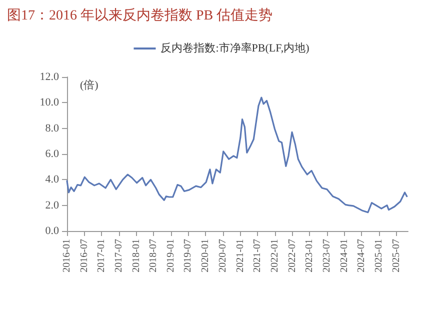  What do you see at coordinates (344, 255) in the screenshot?
I see `x-tick-label: 2024-01` at bounding box center [344, 255].